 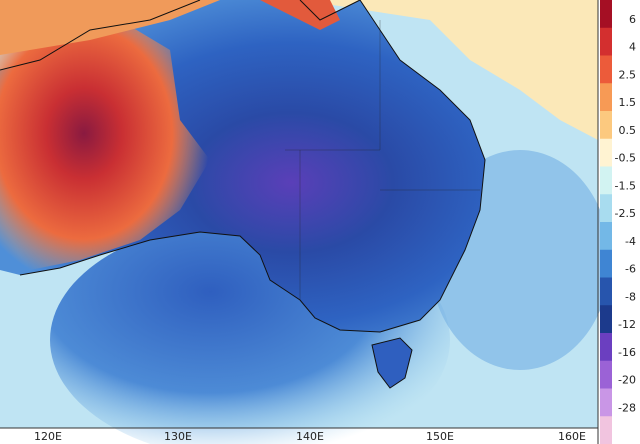 What do you see at coordinates (178, 436) in the screenshot?
I see `x-tick-label: 130E` at bounding box center [178, 436].